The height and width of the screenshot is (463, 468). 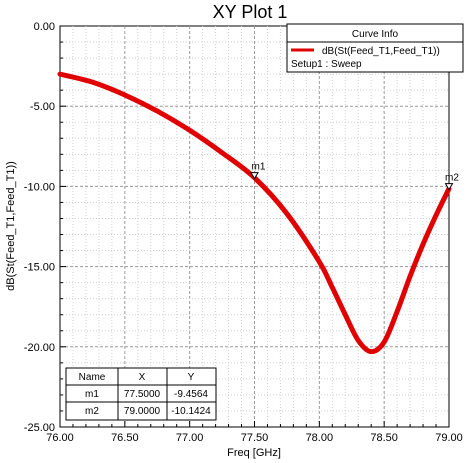 I want to click on legend-header: Curve Info, so click(x=375, y=34).